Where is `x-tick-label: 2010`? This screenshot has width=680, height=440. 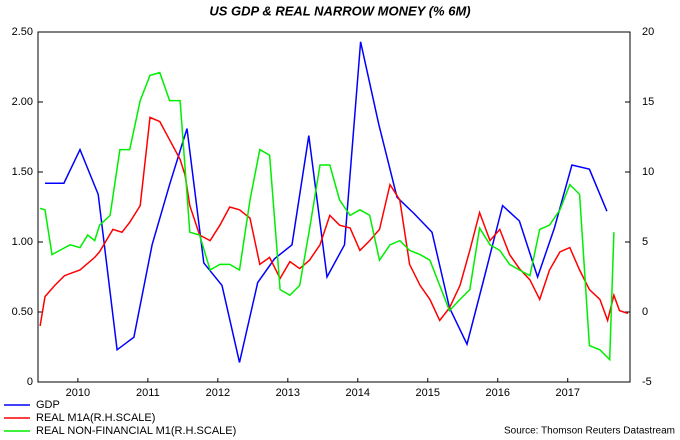
x-tick-label: 2010 is located at coordinates (78, 393).